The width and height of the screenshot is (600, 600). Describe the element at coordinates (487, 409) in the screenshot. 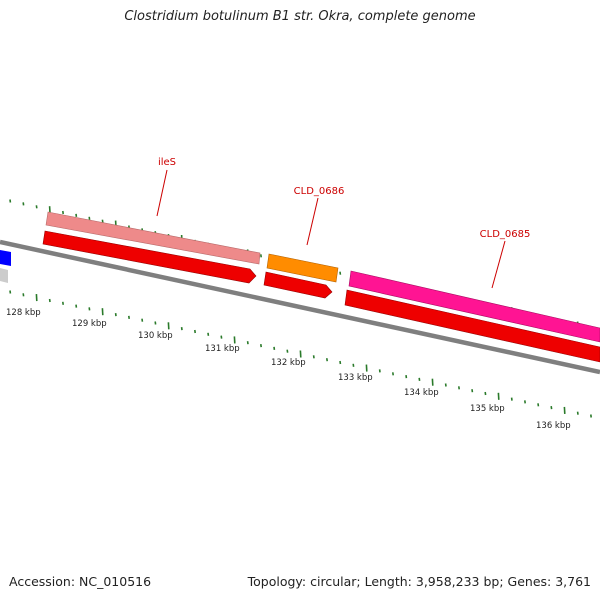

I see `kbp-label: 135 kbp` at that location.